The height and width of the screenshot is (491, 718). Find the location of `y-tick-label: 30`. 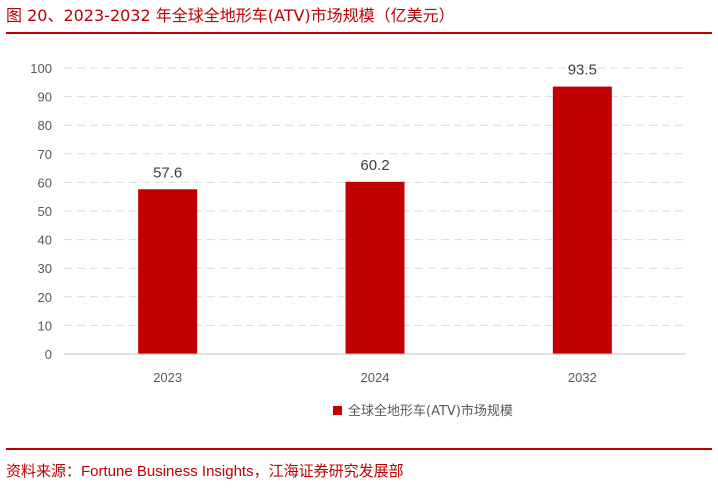

y-tick-label: 30 is located at coordinates (45, 268).